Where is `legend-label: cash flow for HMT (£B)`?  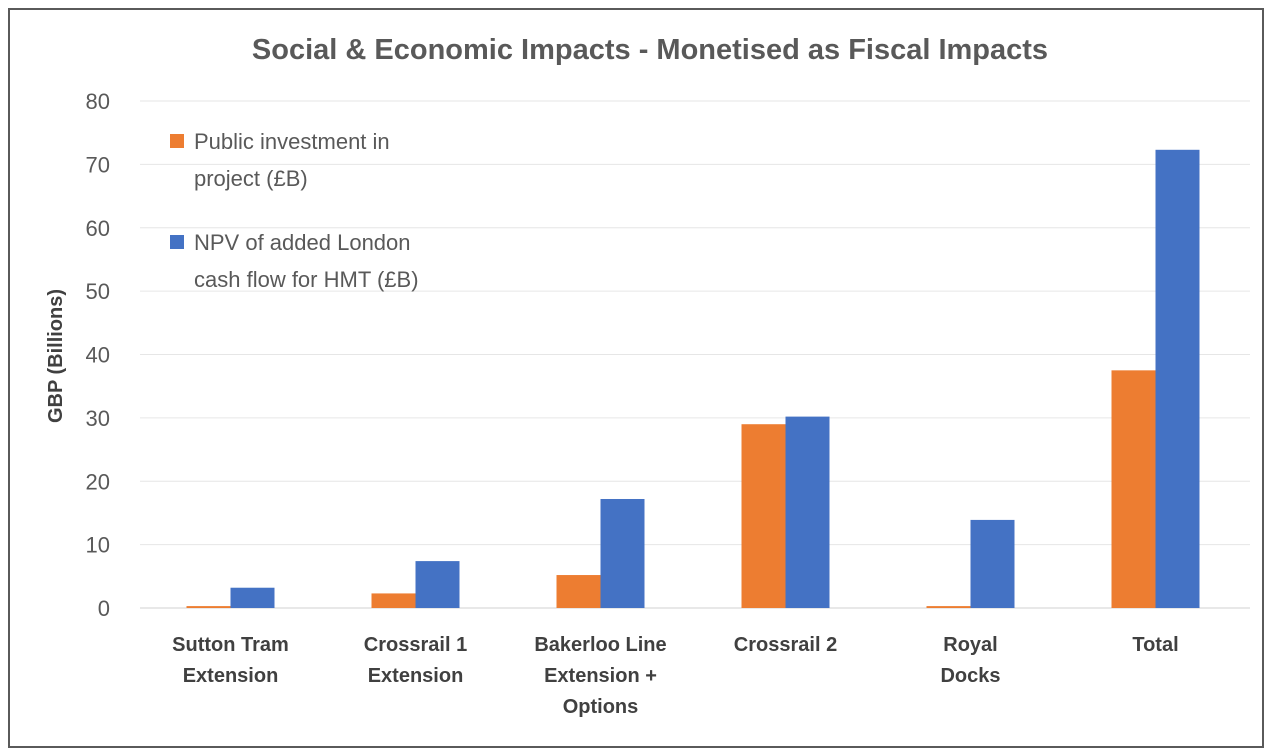
legend-label: cash flow for HMT (£B) is located at coordinates (306, 279).